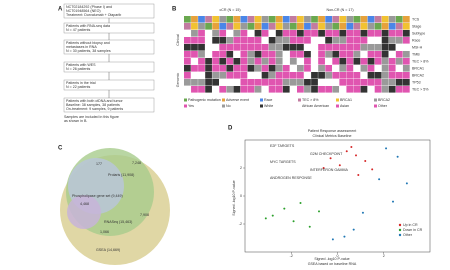  Describe the element at coordinates (88, 43) in the screenshot. I see `text: Patients without biopsy and` at that location.